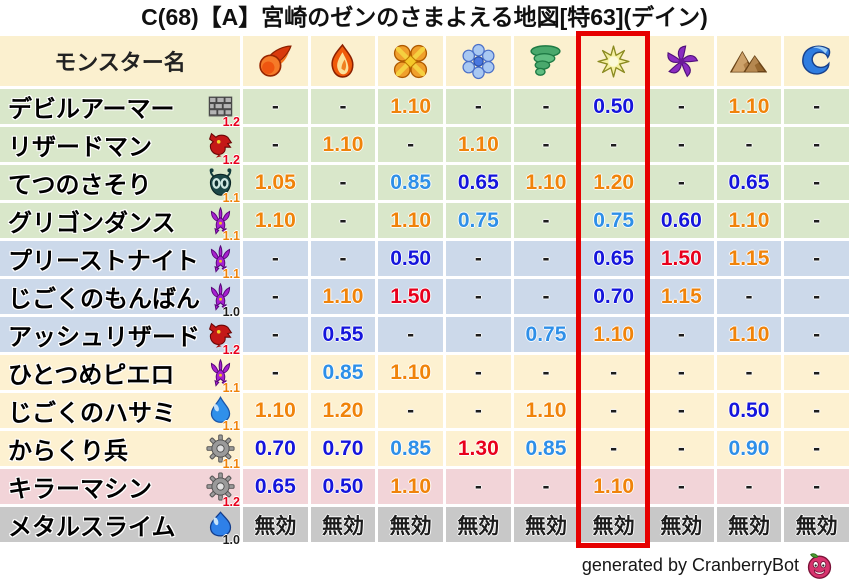  I want to click on snowflake-icon, so click(478, 61).